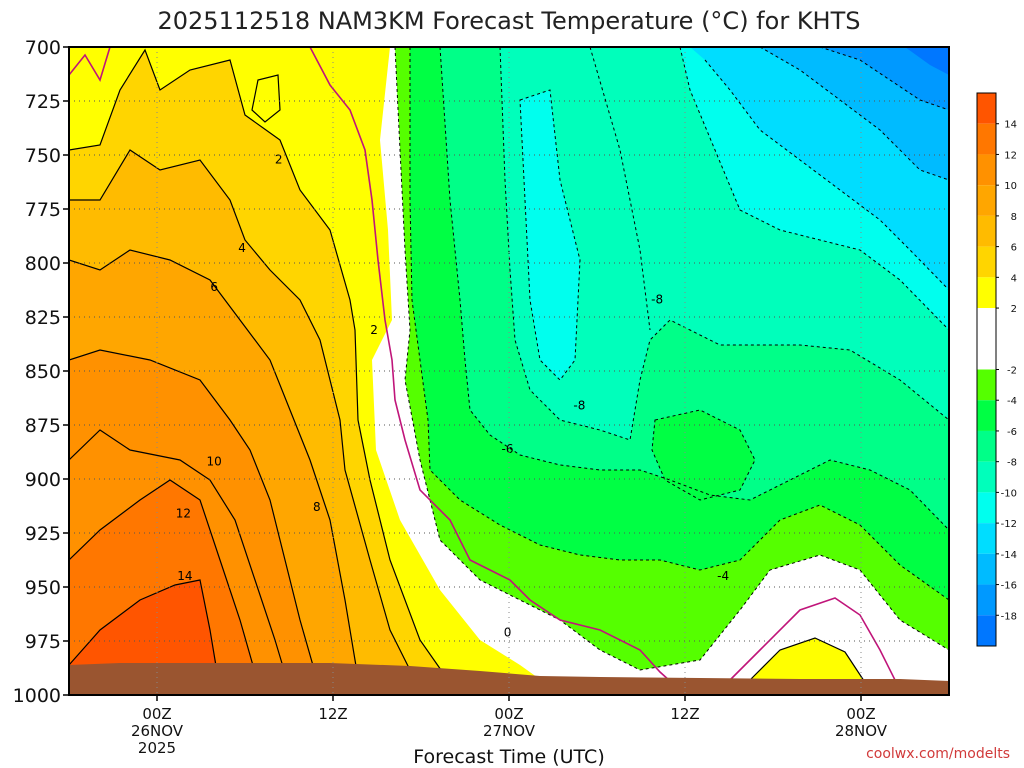 The height and width of the screenshot is (768, 1024). Describe the element at coordinates (508, 632) in the screenshot. I see `contour-label: 0` at that location.